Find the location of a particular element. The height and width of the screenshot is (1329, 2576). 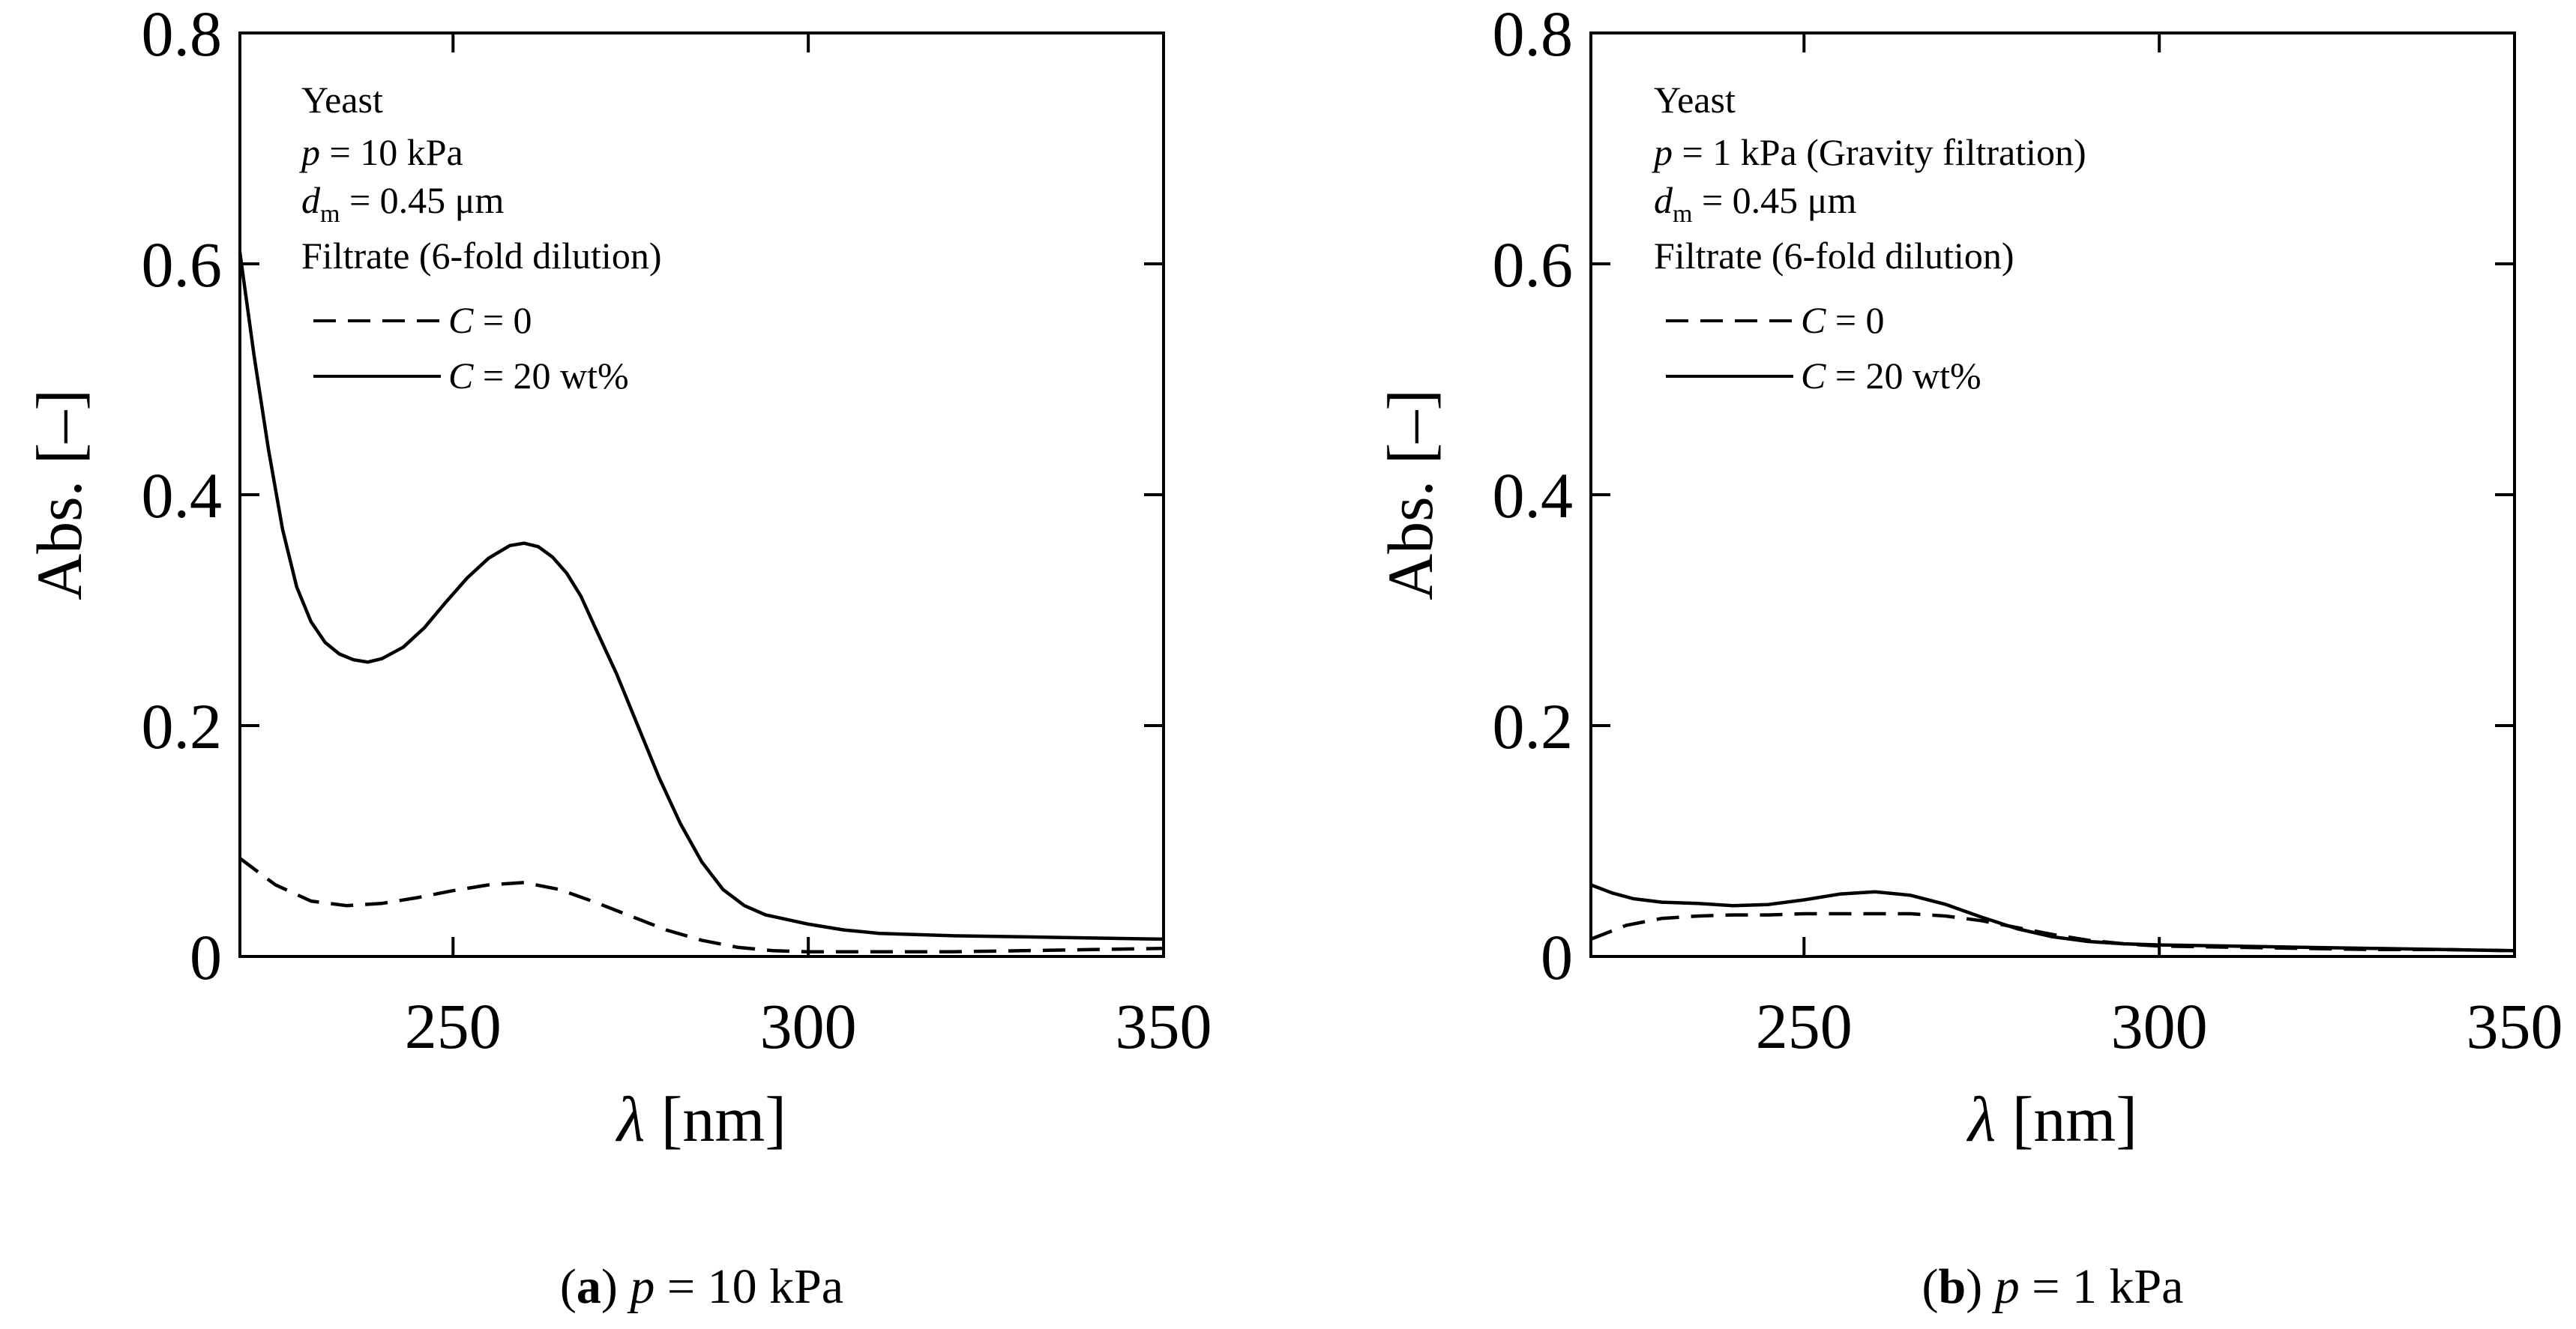

panel-a-ytick-labels: 0 0.2 0.4 0.6 0.8 is located at coordinates (182, 496).